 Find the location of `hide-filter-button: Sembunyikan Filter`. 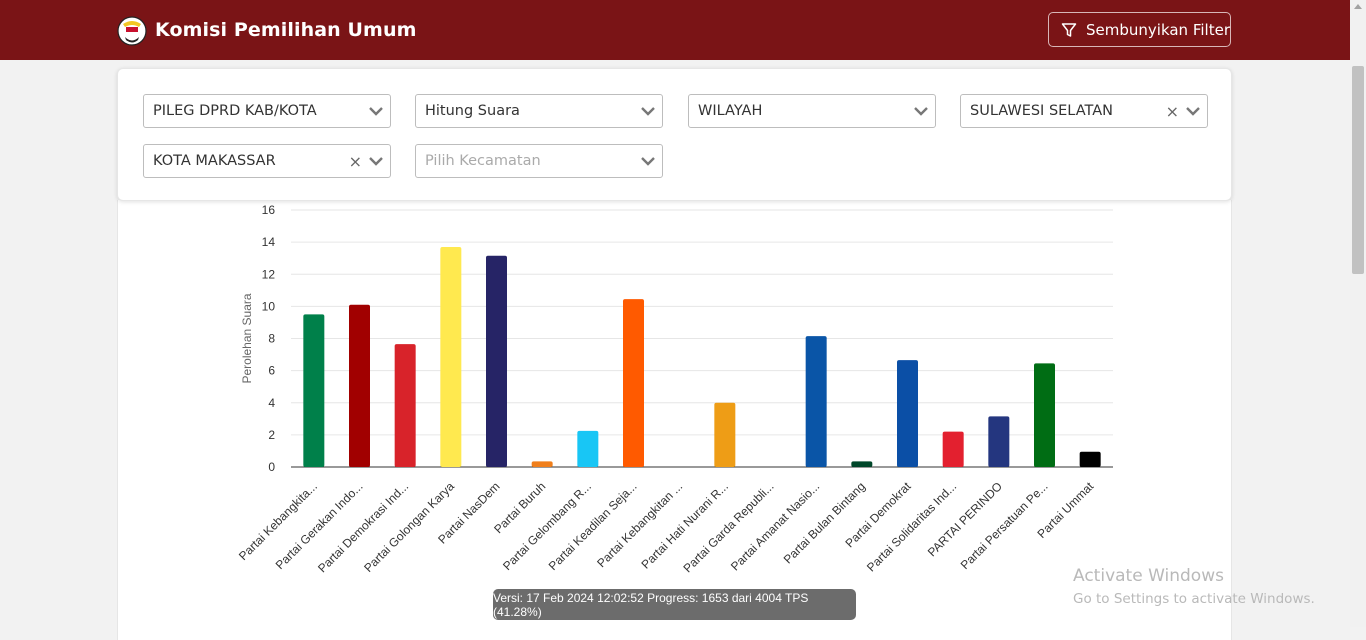

hide-filter-button: Sembunyikan Filter is located at coordinates (1139, 29).